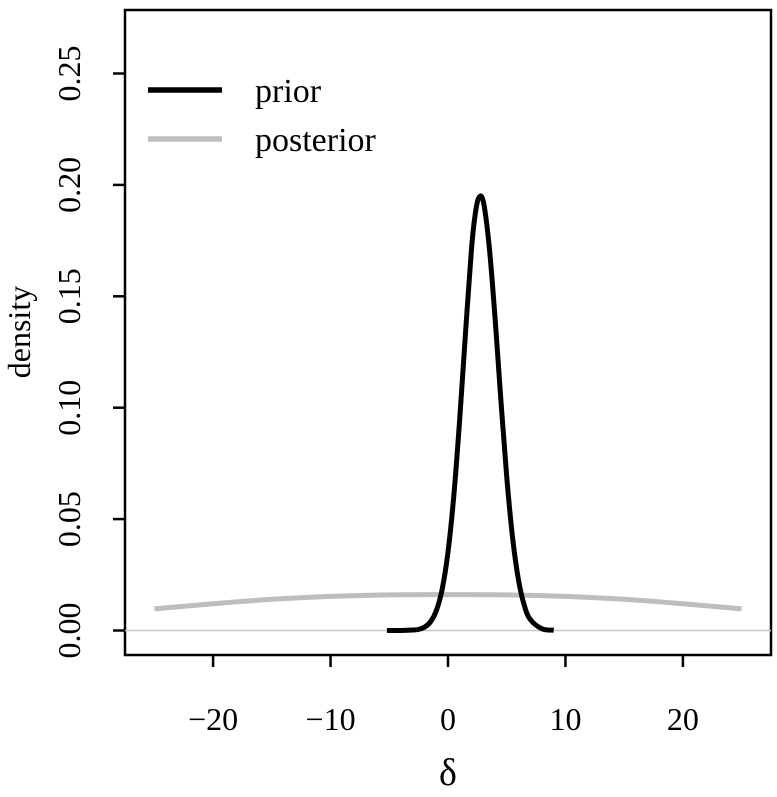  I want to click on y-axis: 0.00 0.05 0.10 0.15 0.20 0.25, so click(88, 351).